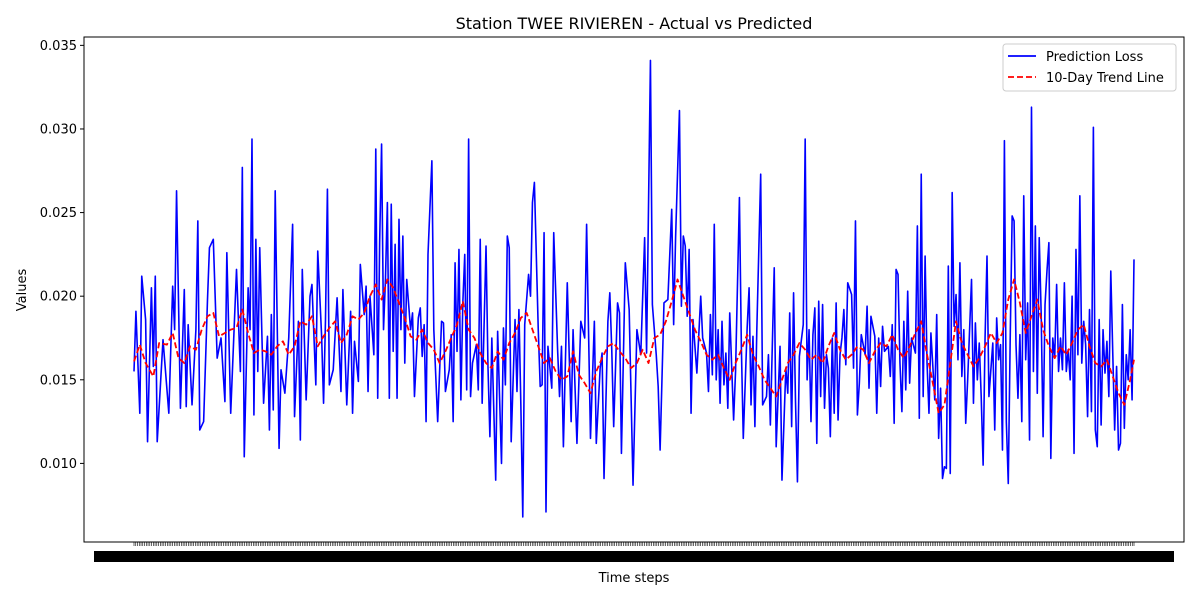  Describe the element at coordinates (634, 578) in the screenshot. I see `x-axis-label: Time steps` at that location.